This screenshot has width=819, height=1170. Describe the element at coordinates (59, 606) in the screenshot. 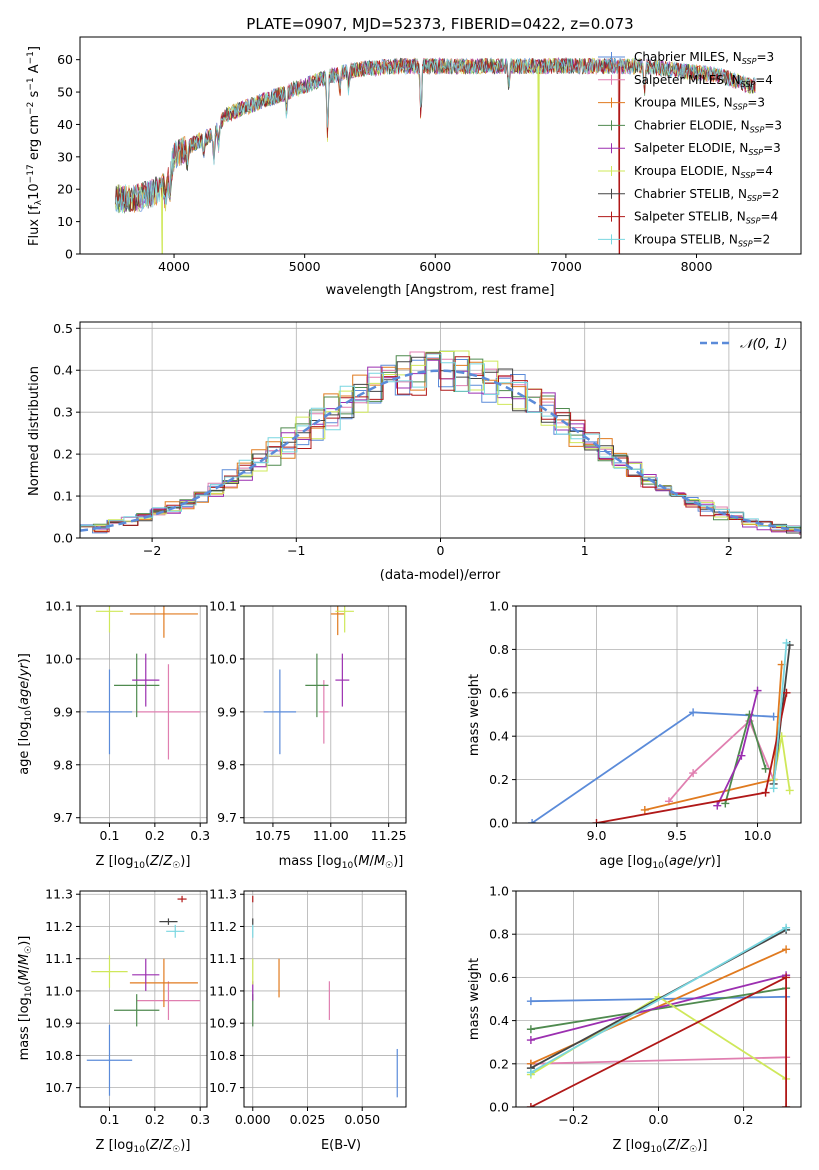

I see `age-vs-metallicity-y-tick-label: 10.1` at that location.